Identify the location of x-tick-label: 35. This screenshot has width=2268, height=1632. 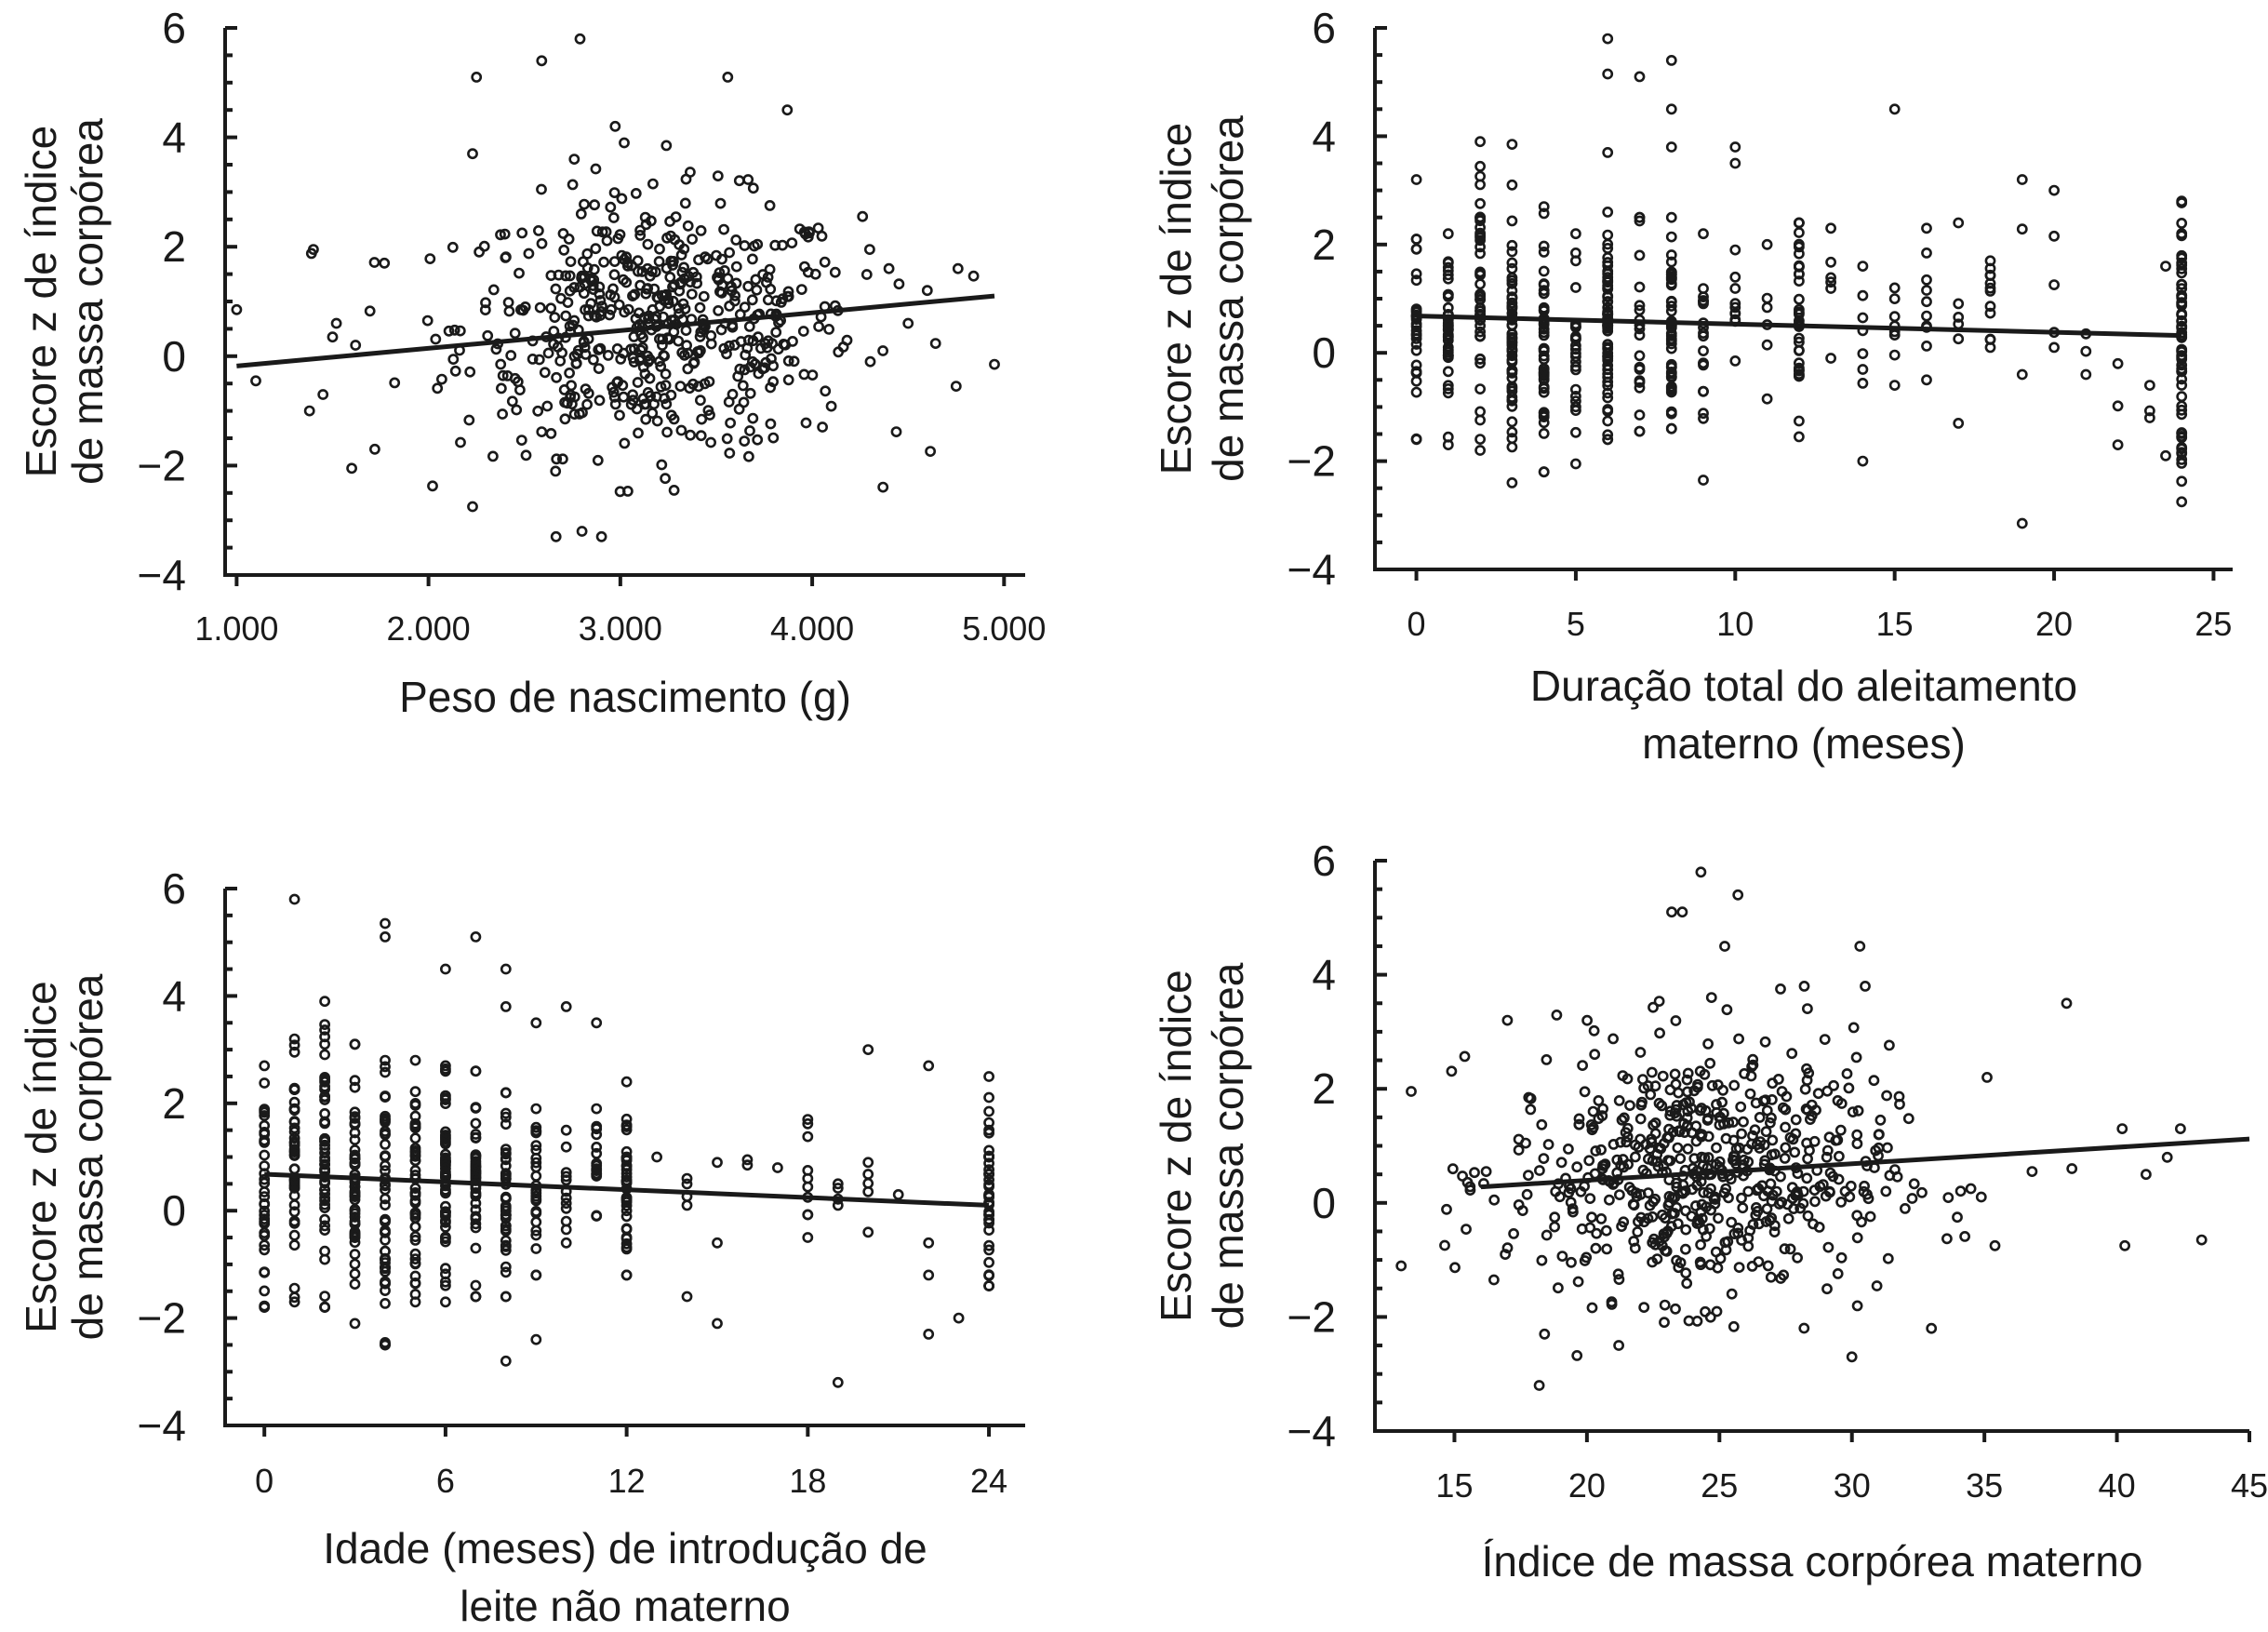
(1984, 1485).